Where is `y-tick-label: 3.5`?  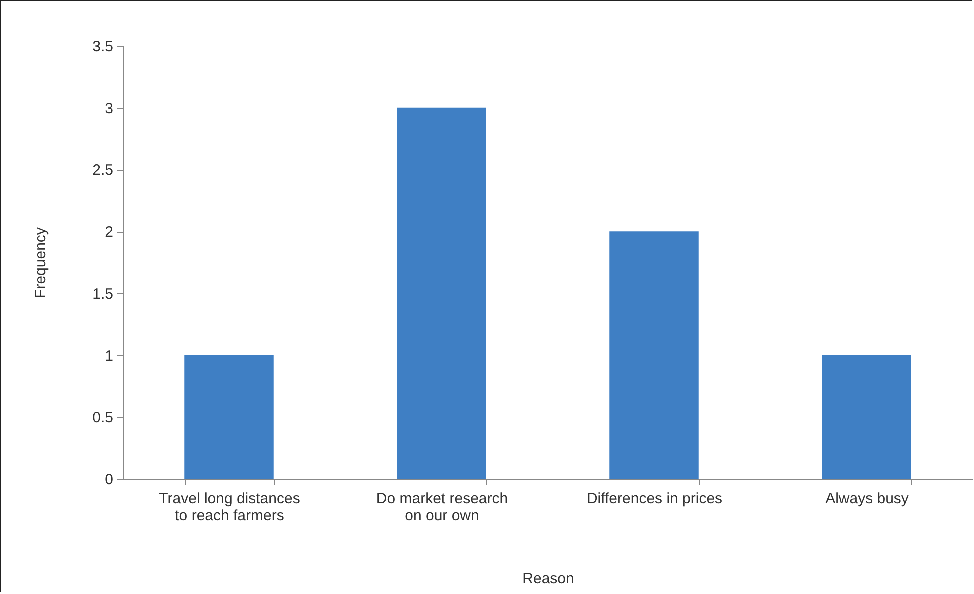 y-tick-label: 3.5 is located at coordinates (103, 47).